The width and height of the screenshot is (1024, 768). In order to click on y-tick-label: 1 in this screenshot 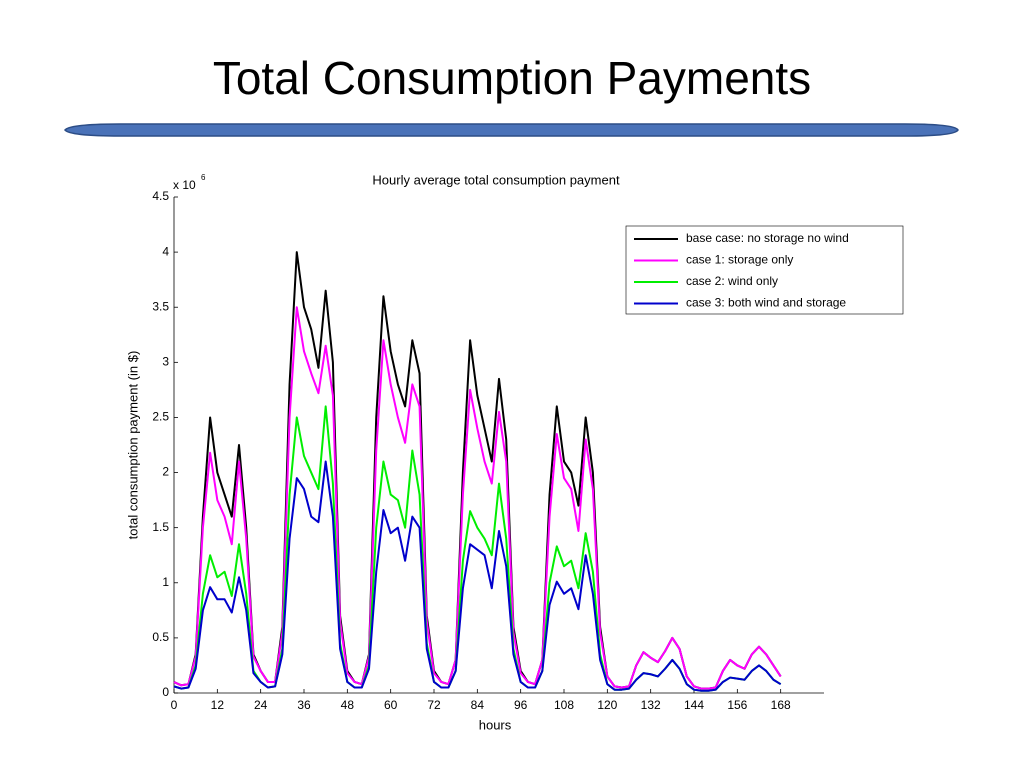, I will do `click(165, 582)`.